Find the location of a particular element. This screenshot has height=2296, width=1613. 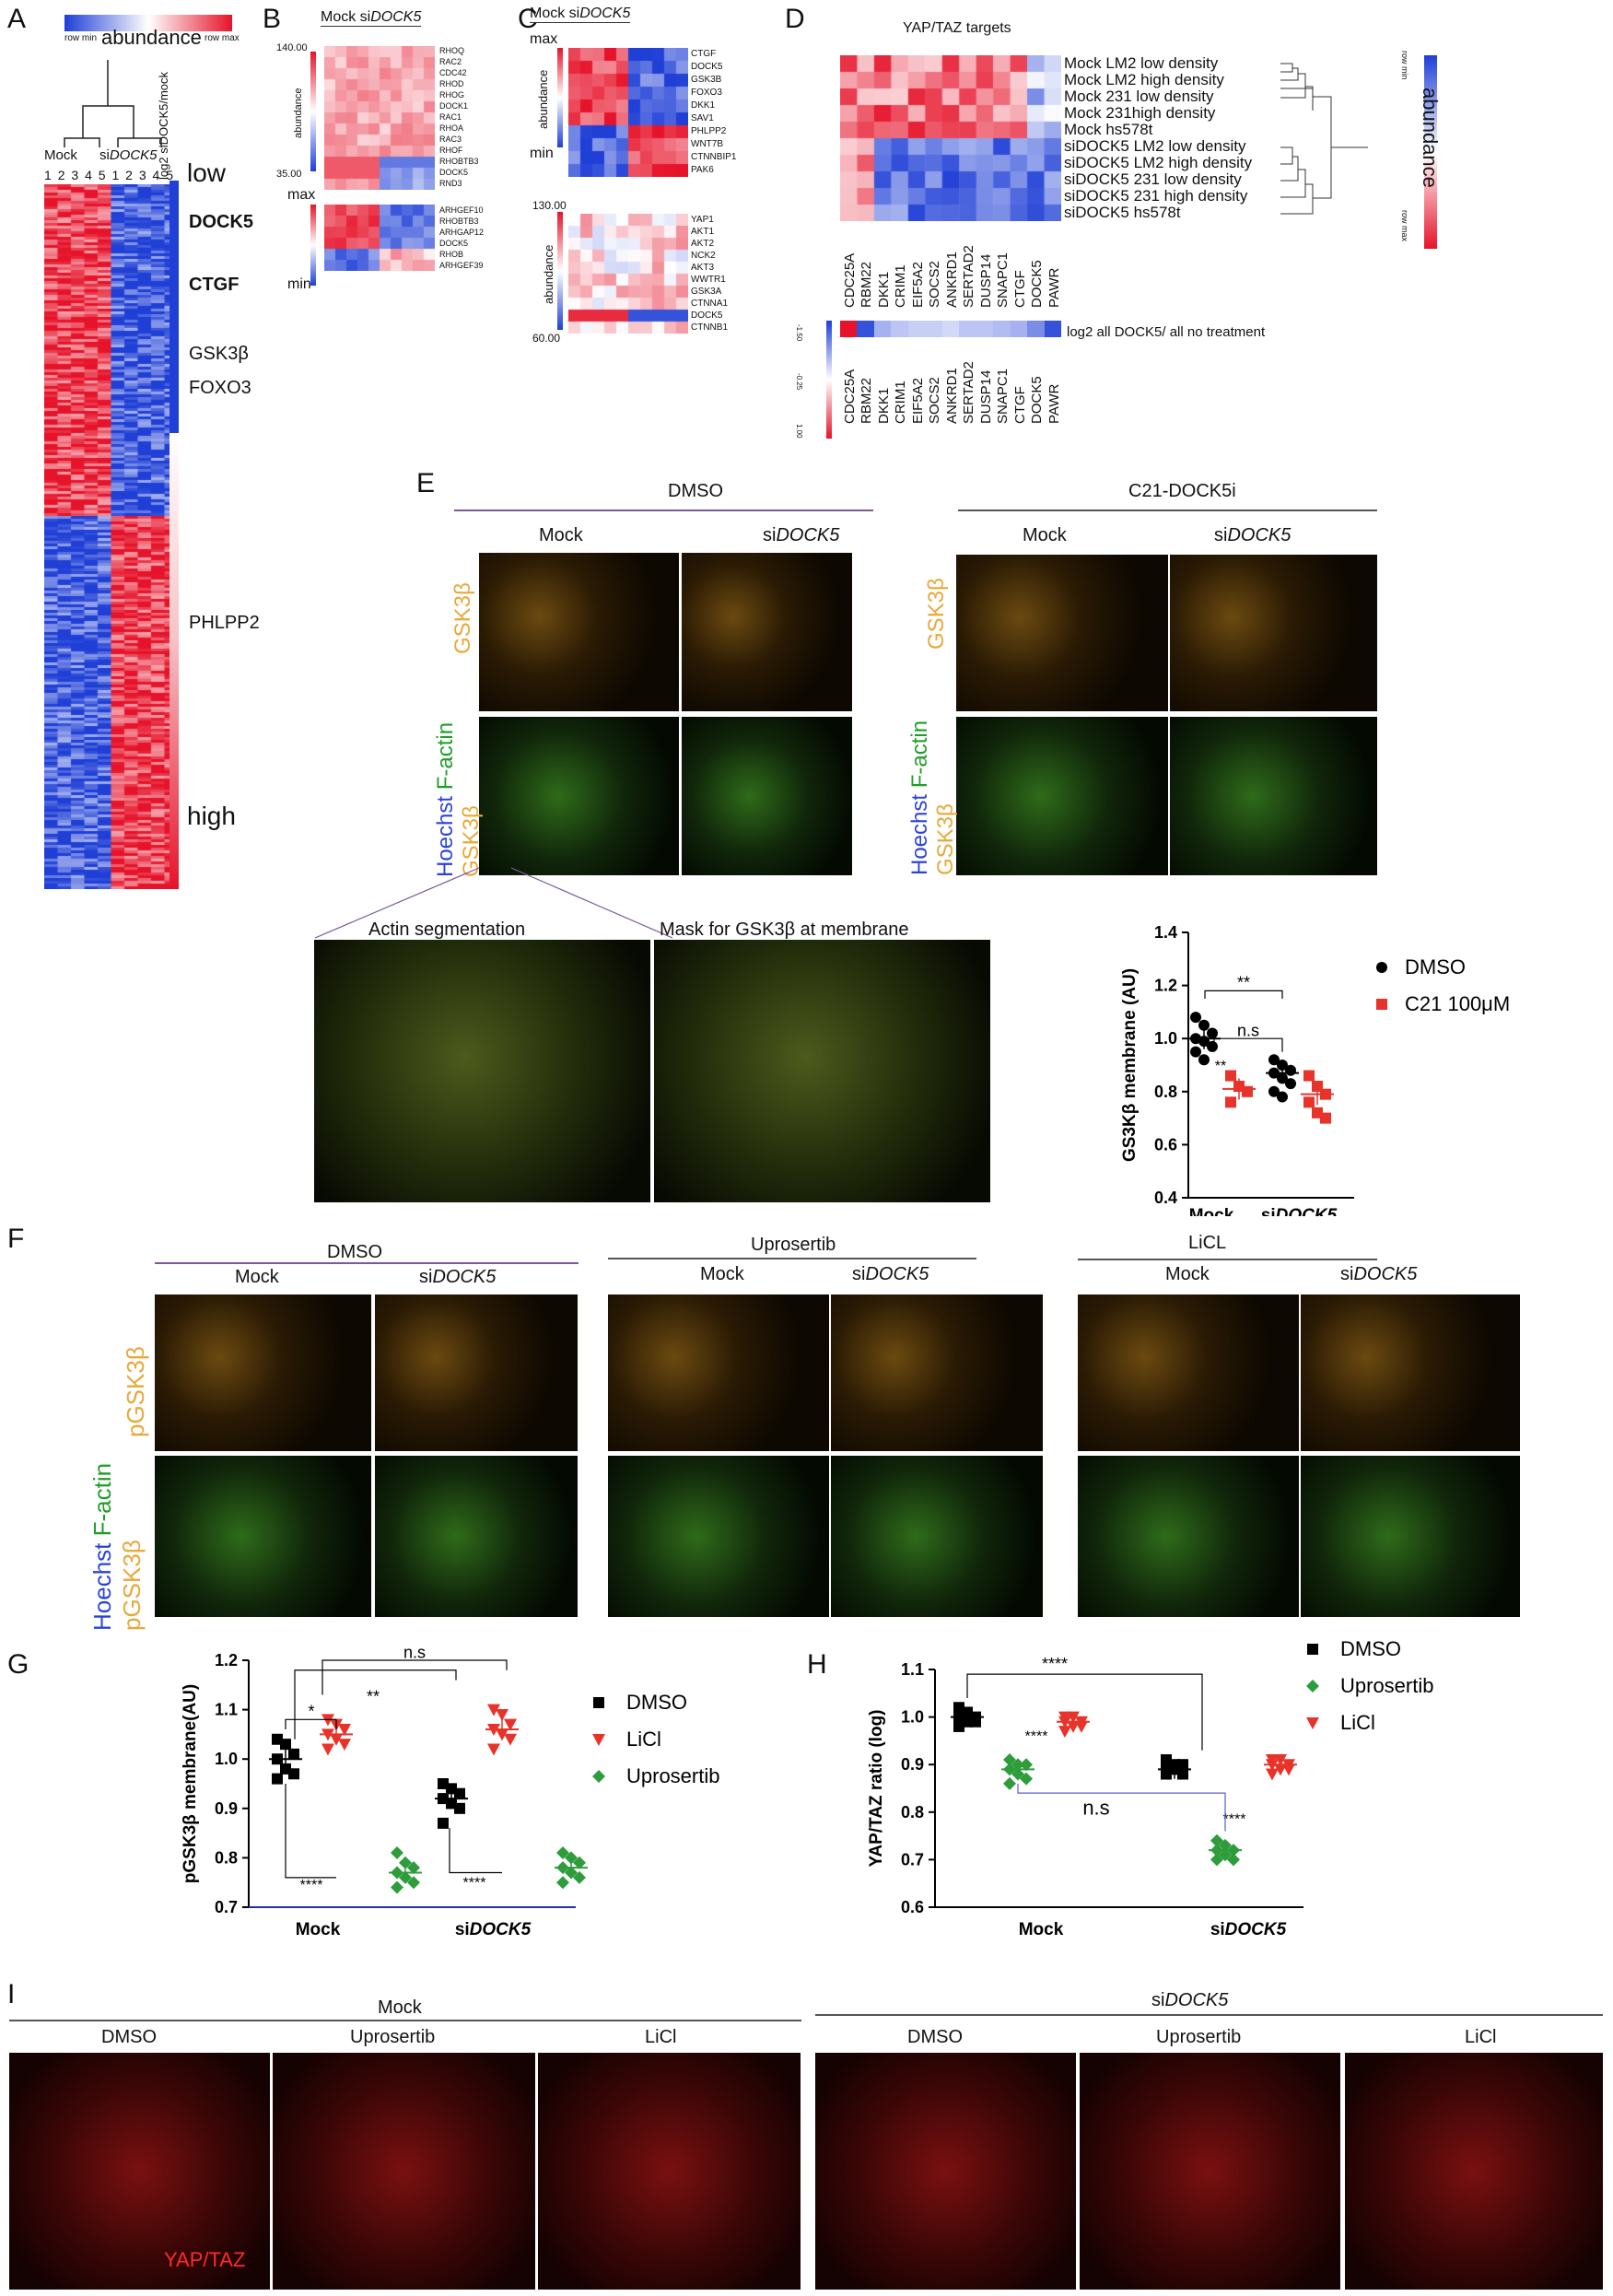

gene-label: SAV1 is located at coordinates (702, 118).